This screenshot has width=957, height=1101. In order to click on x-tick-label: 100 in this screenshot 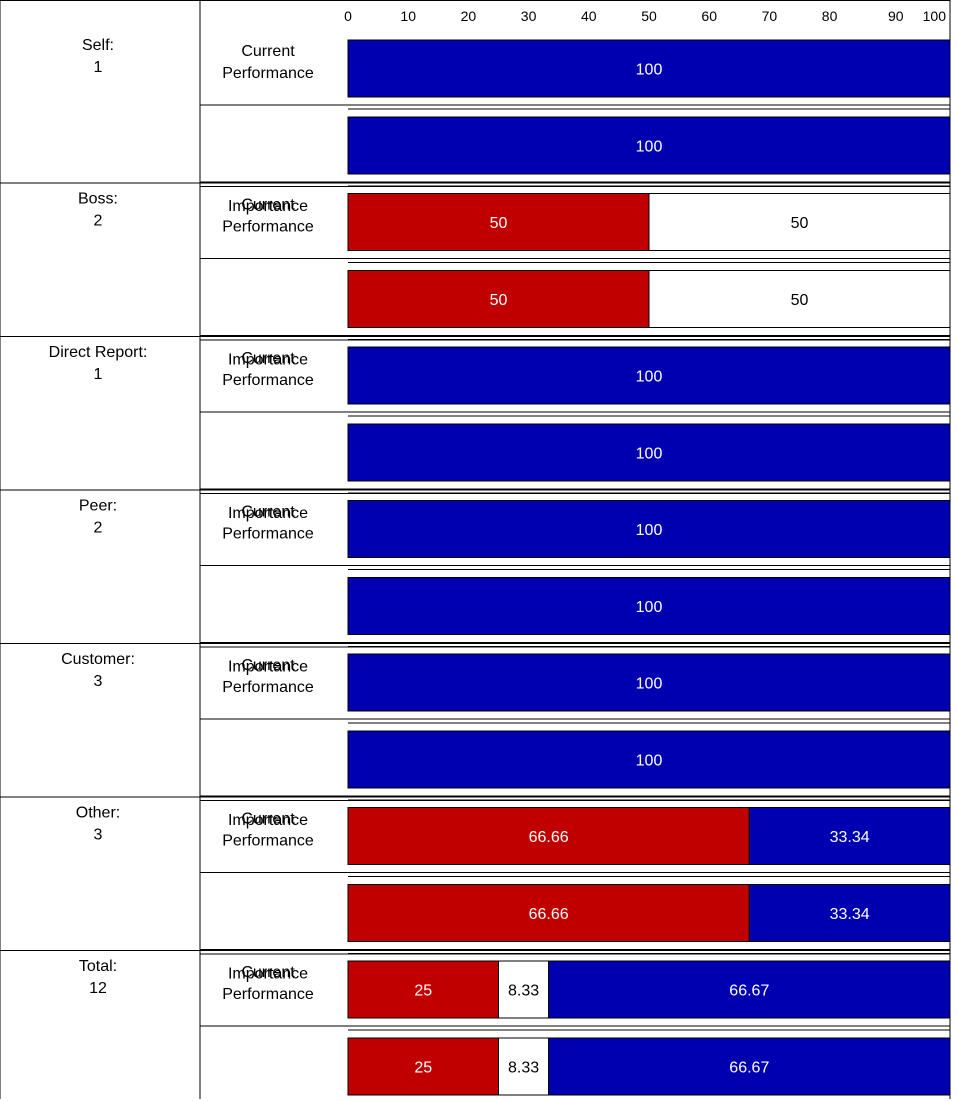, I will do `click(935, 16)`.